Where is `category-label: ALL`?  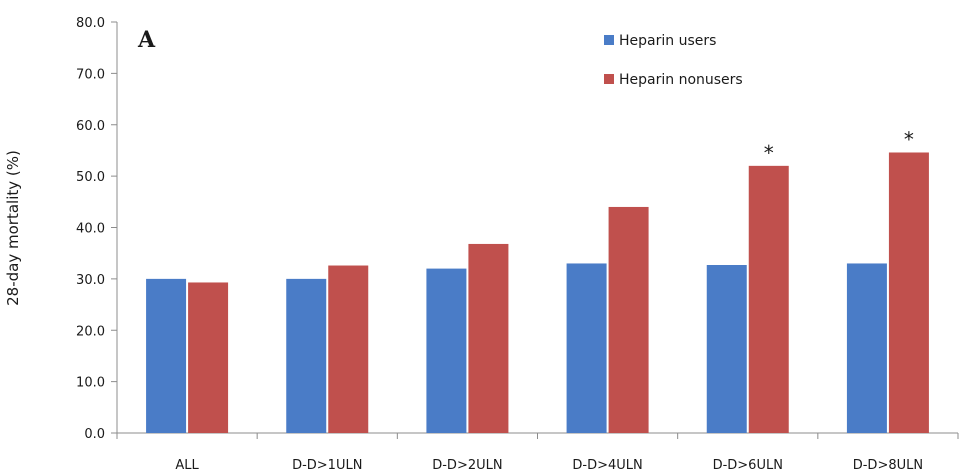 category-label: ALL is located at coordinates (187, 465).